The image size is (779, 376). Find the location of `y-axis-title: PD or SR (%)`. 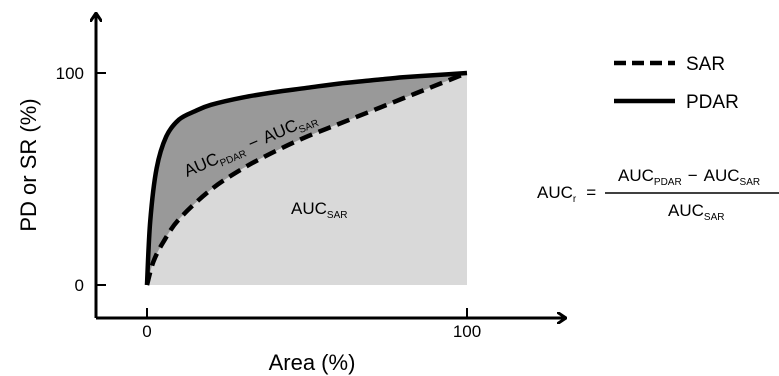

y-axis-title: PD or SR (%) is located at coordinates (28, 164).